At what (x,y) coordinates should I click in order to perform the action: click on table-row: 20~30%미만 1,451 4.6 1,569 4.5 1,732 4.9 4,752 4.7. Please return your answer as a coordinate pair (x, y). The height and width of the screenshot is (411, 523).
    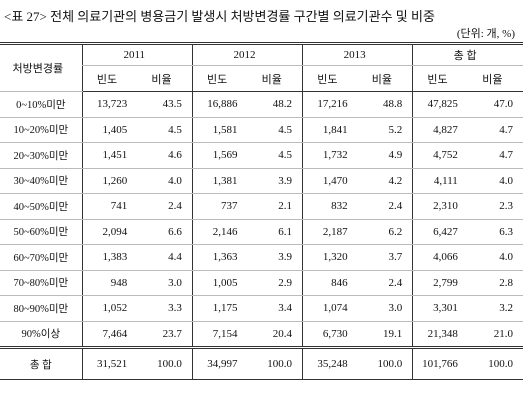
    Looking at the image, I should click on (261, 155).